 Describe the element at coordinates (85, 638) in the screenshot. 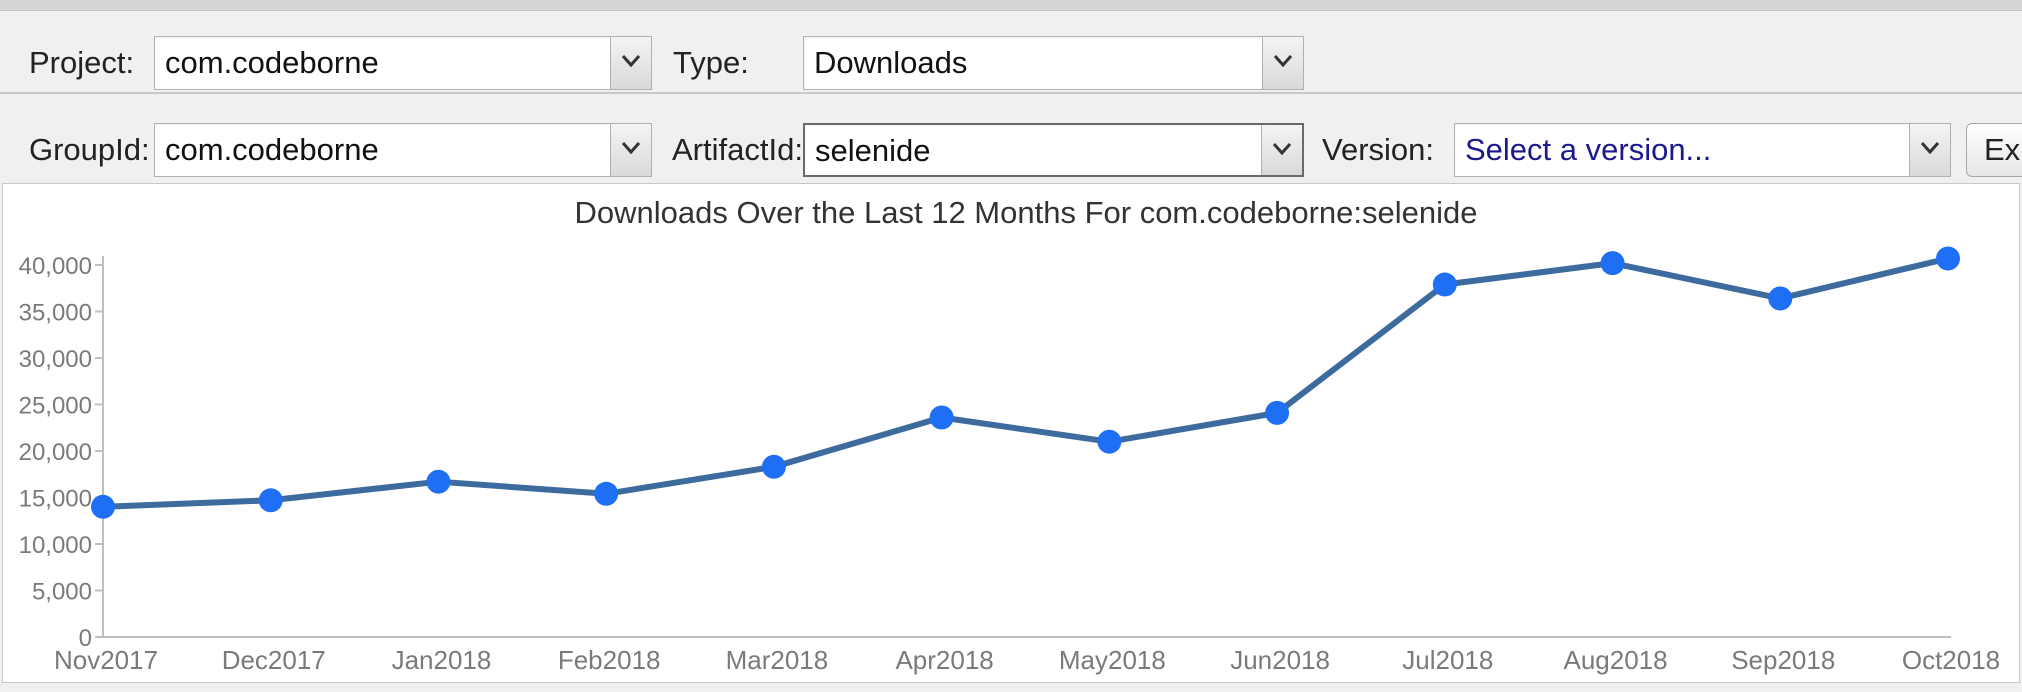

I see `y-tick-label: 0` at that location.